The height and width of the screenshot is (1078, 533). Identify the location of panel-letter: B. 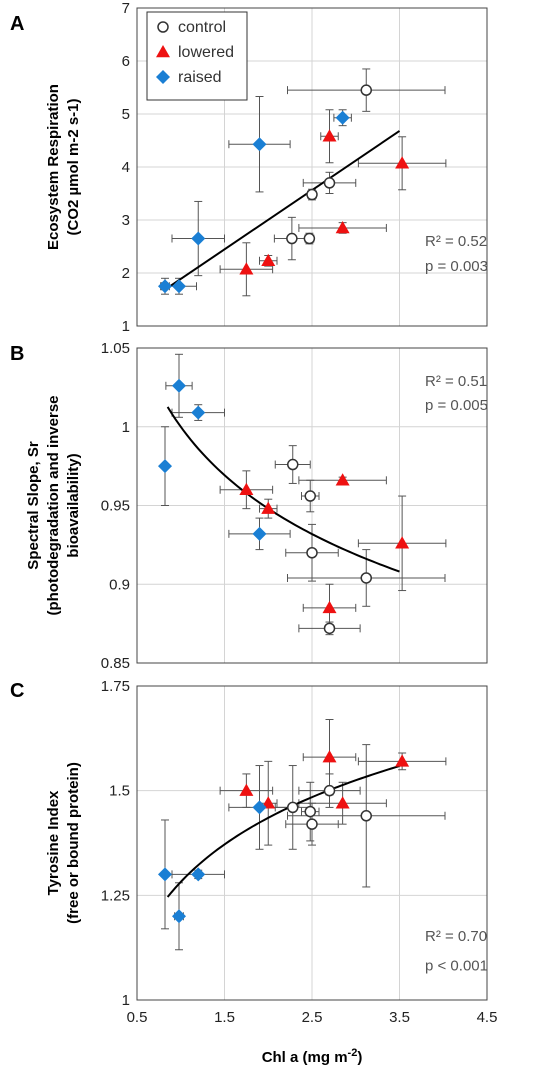
(17, 354).